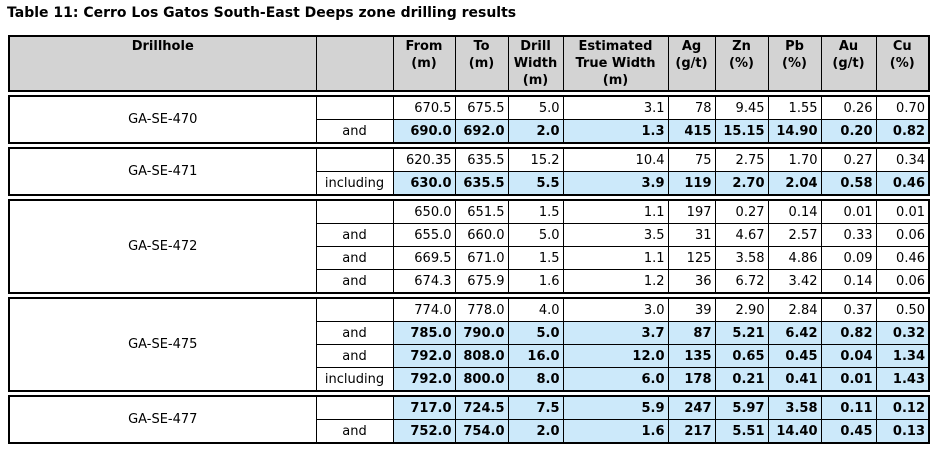  I want to click on drill-width-cell: 7.5, so click(535, 407).